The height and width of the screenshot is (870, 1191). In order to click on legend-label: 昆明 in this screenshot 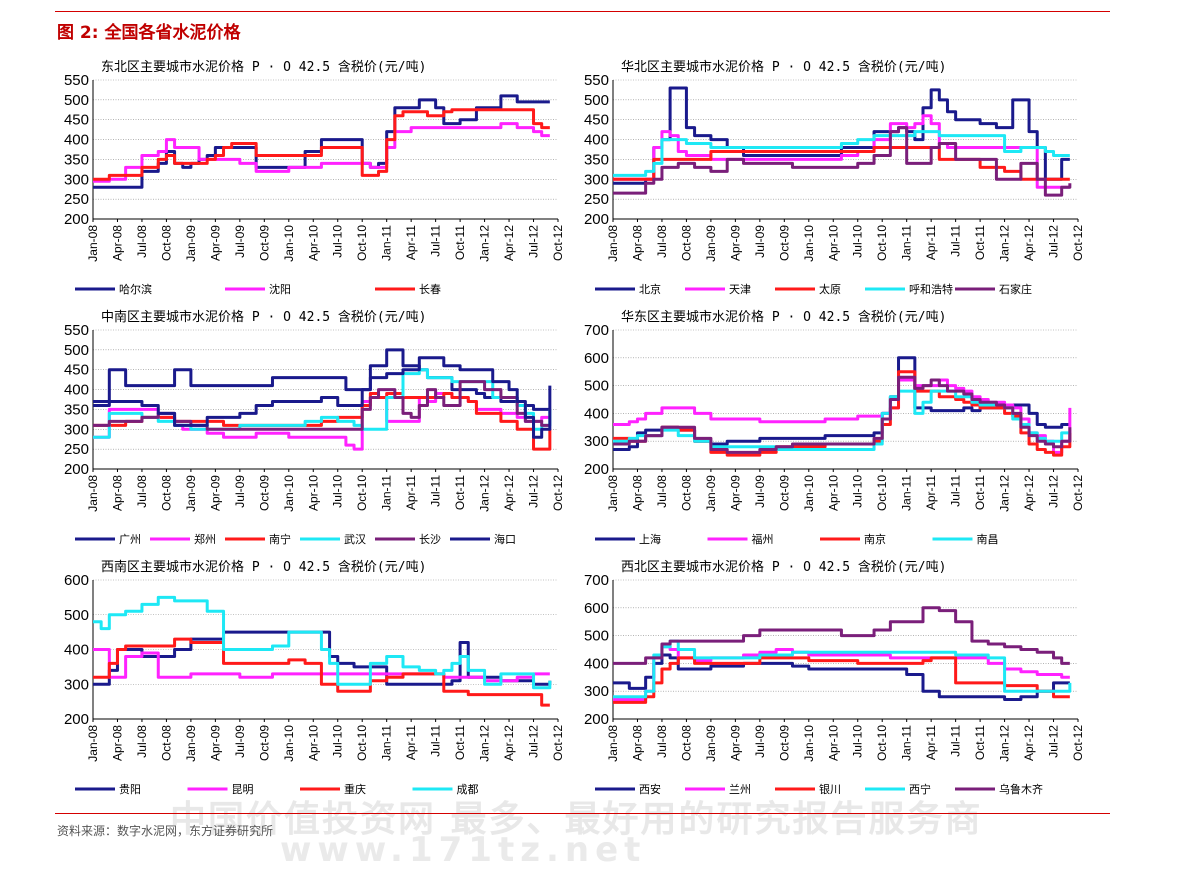, I will do `click(243, 789)`.